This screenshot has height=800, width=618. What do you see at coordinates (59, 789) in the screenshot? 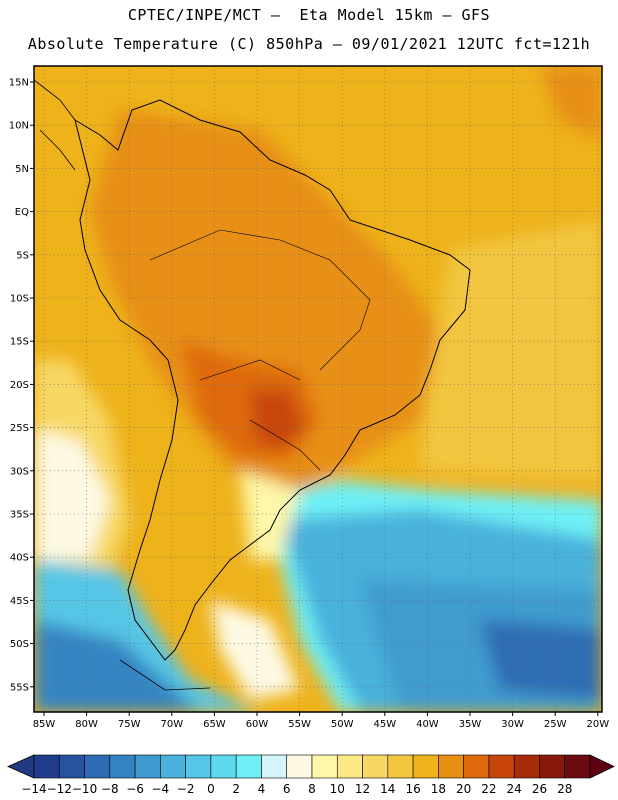
I see `colorbar-label: −12` at bounding box center [59, 789].